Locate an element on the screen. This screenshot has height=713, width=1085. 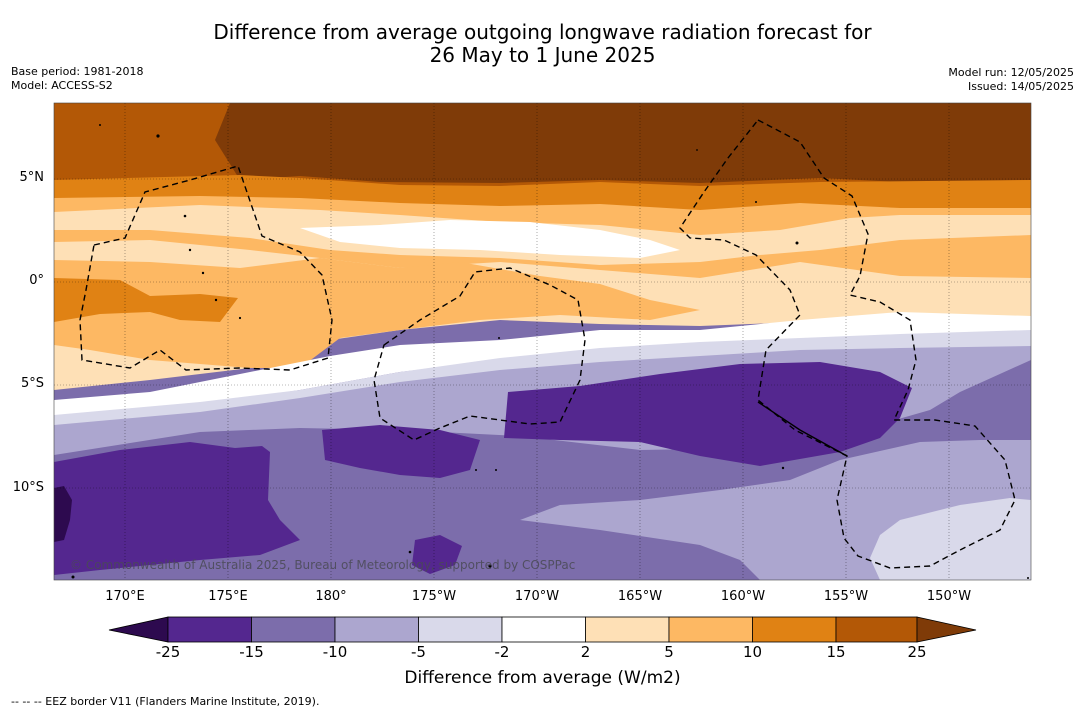
band-minus15-minus10-small is located at coordinates (437, 554).